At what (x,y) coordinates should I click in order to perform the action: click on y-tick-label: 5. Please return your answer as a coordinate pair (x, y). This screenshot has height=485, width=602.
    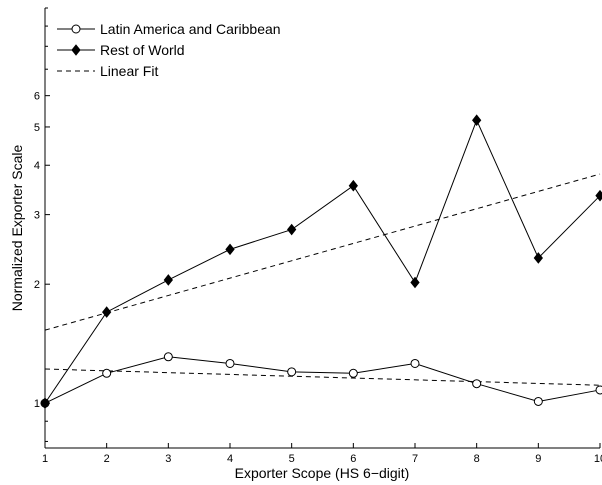
    Looking at the image, I should click on (37, 128).